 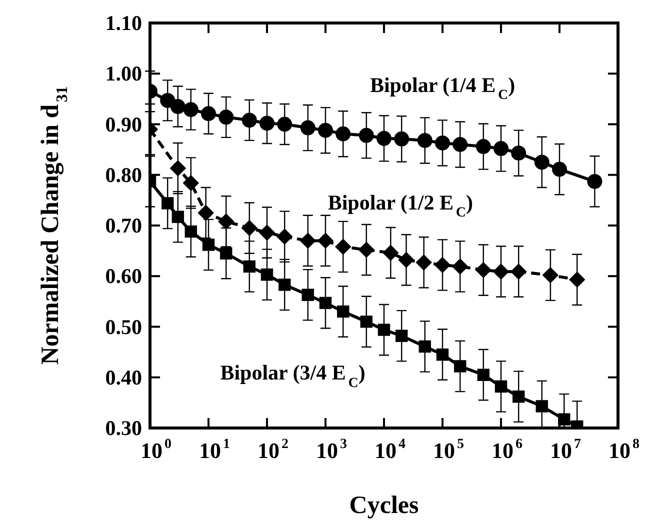 I want to click on y-tick-label: 0.30, so click(x=123, y=428).